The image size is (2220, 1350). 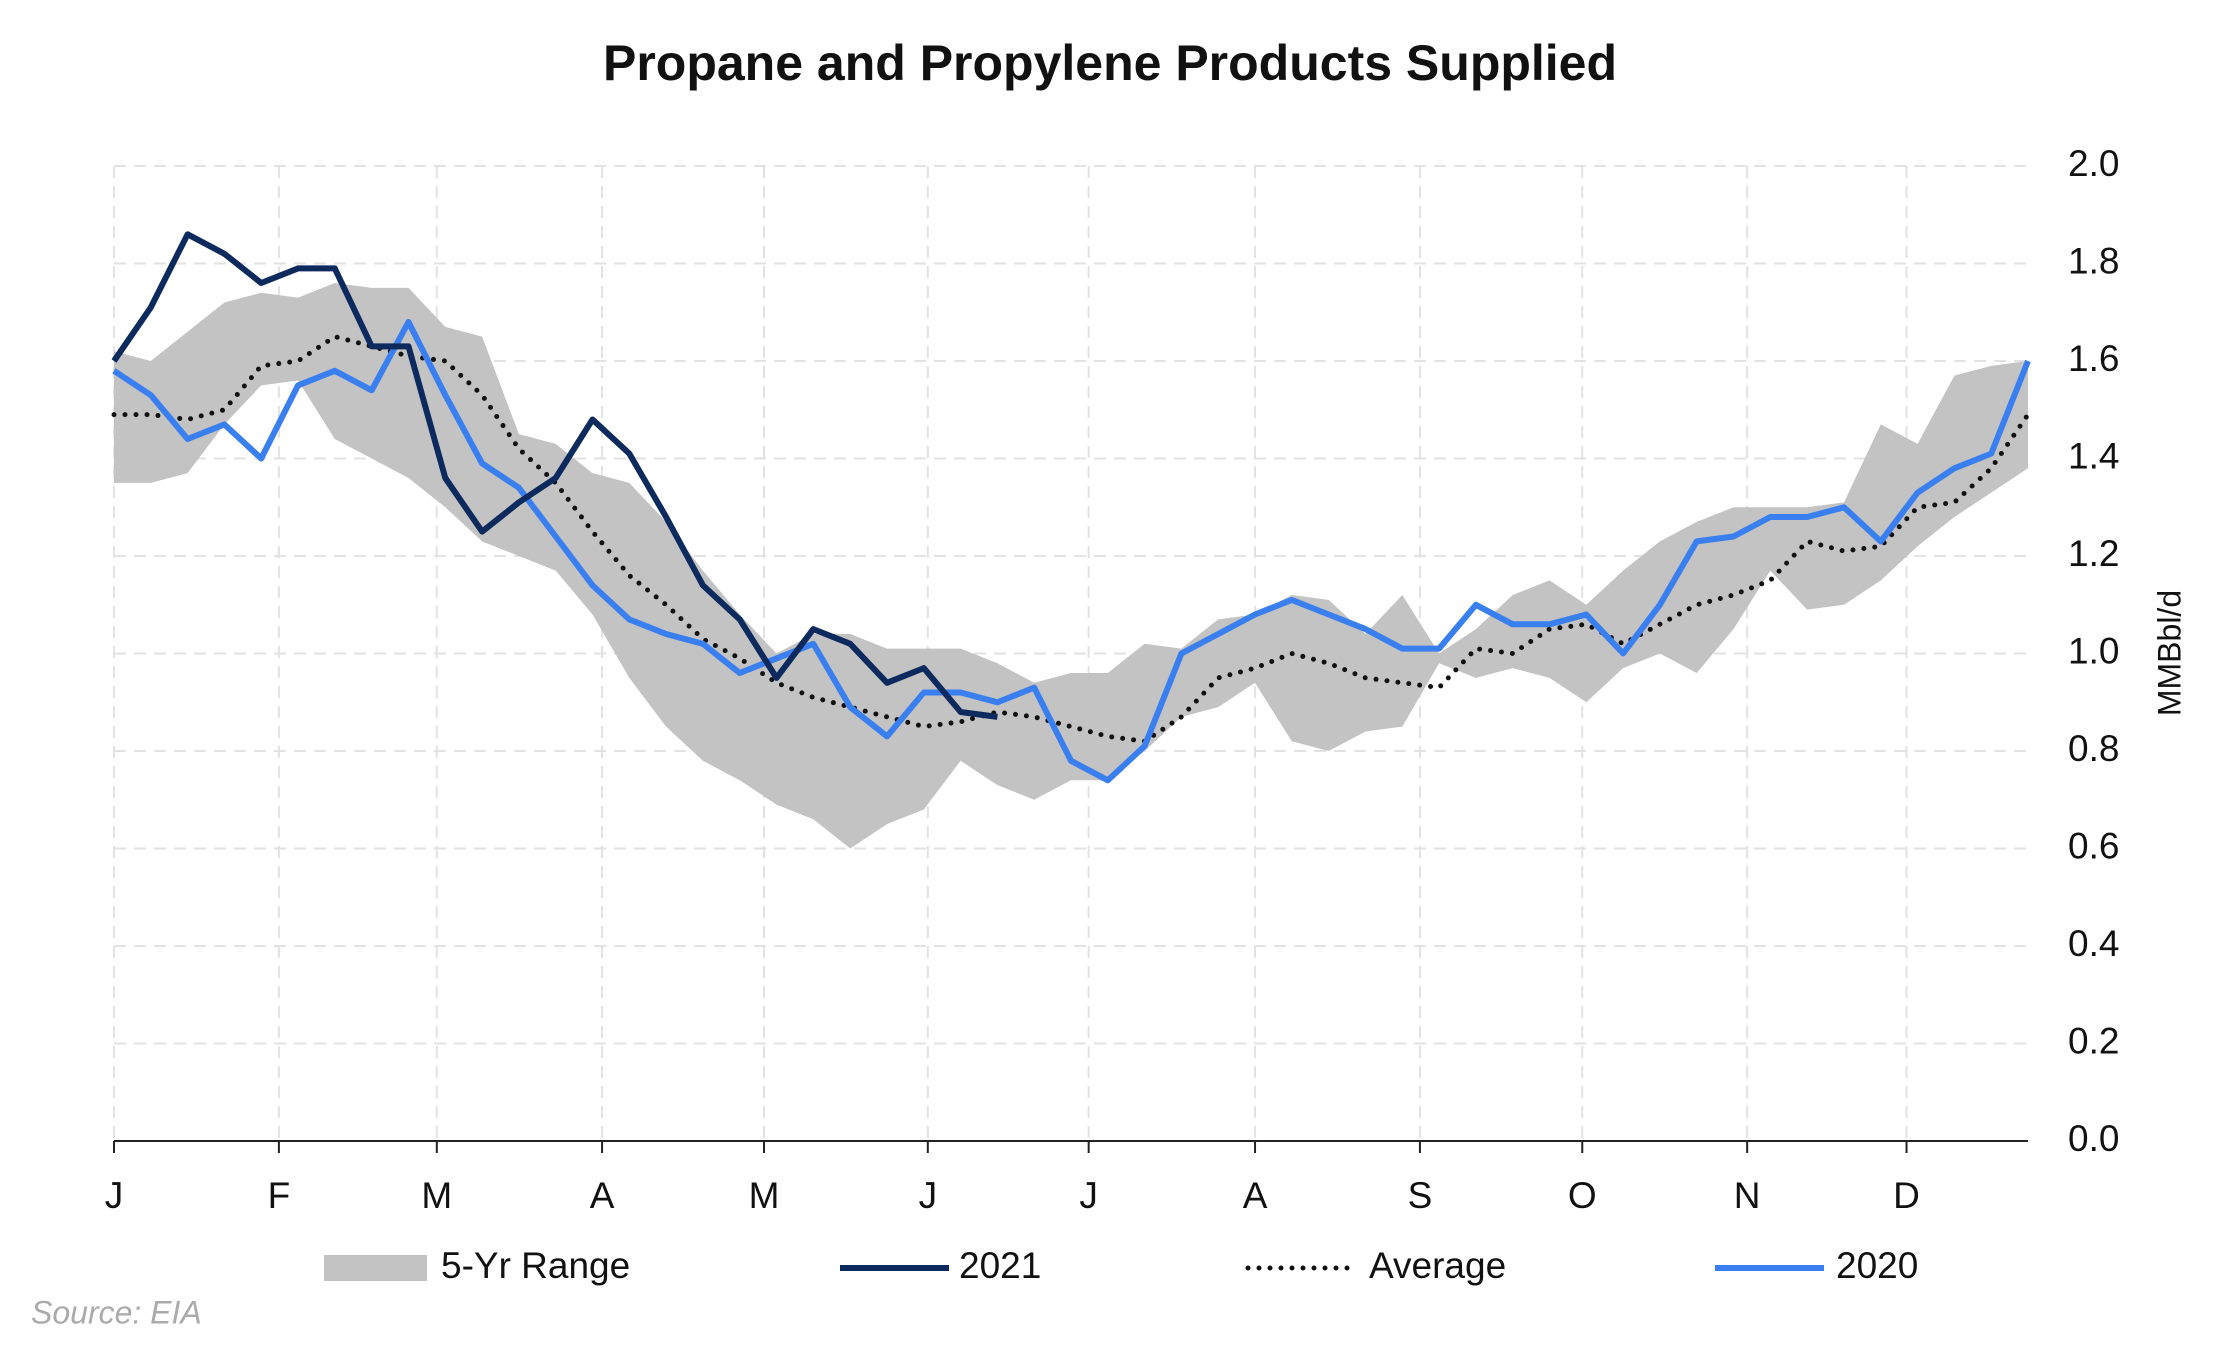 What do you see at coordinates (1000, 1265) in the screenshot?
I see `legend-label: 2021` at bounding box center [1000, 1265].